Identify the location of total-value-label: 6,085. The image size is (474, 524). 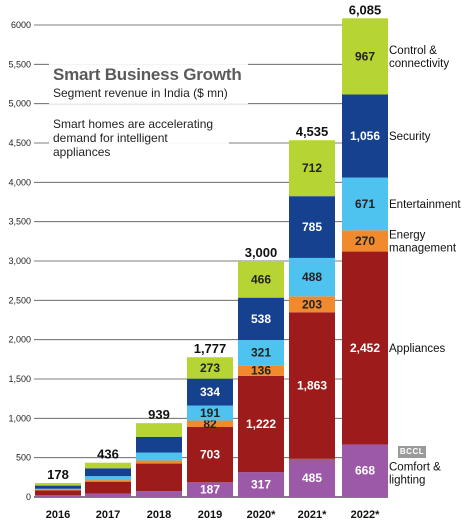
(365, 9).